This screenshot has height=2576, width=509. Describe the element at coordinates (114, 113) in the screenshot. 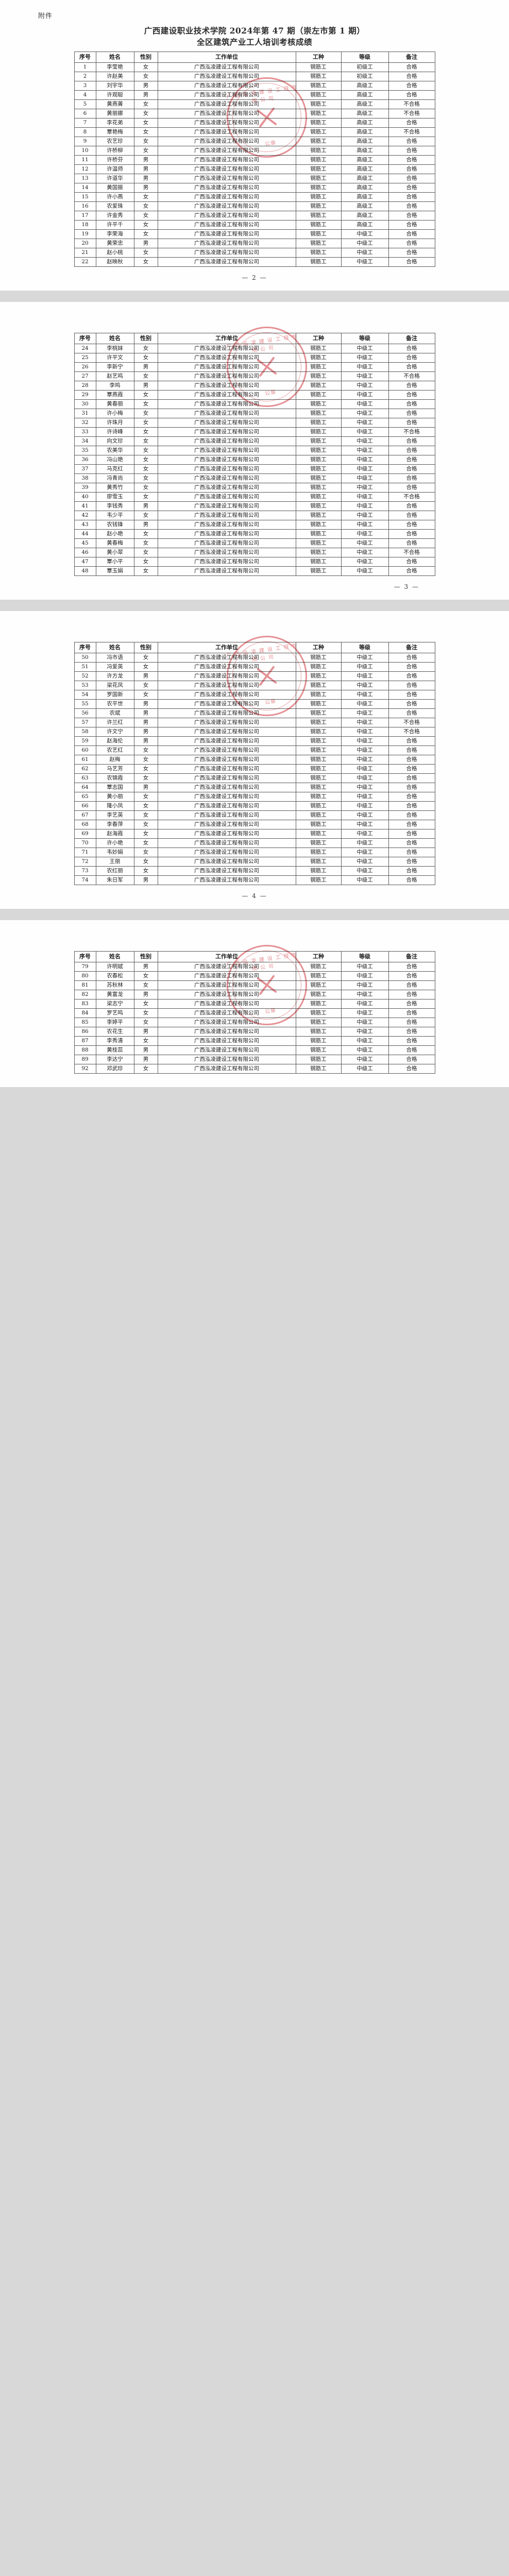

I see `table-cell: 黄丽娜` at that location.